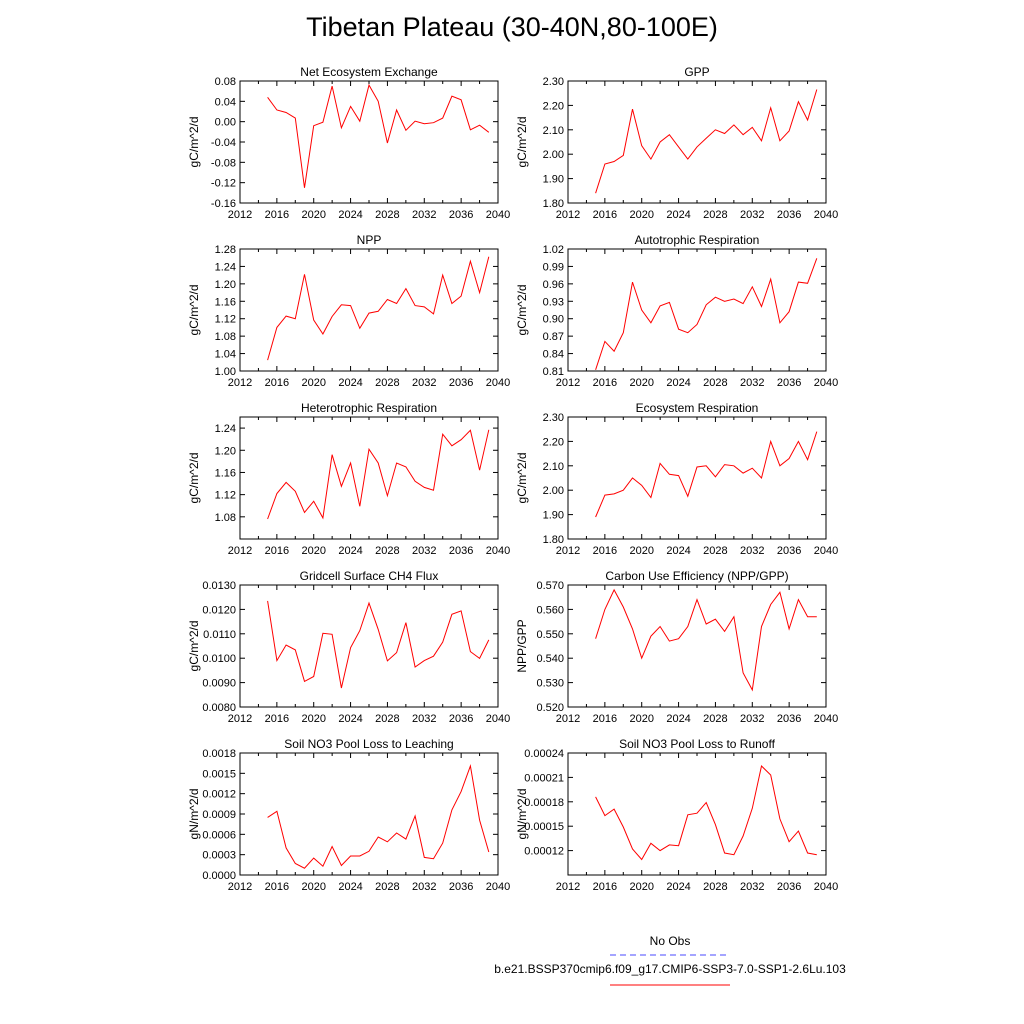 Image resolution: width=1024 pixels, height=1024 pixels. Describe the element at coordinates (553, 204) in the screenshot. I see `y-tick-label: 1.80` at that location.